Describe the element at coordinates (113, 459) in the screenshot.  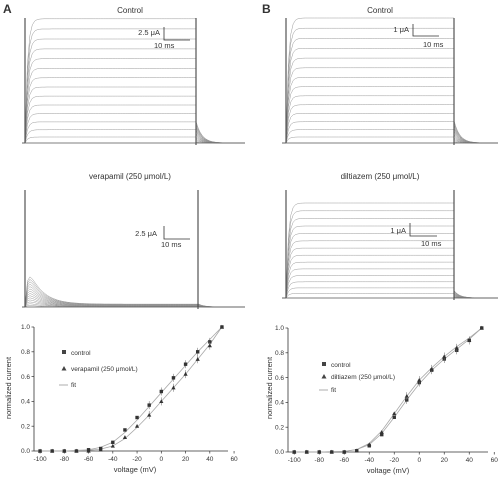
I see `plot-a-xtick-label-3: -40` at that location.